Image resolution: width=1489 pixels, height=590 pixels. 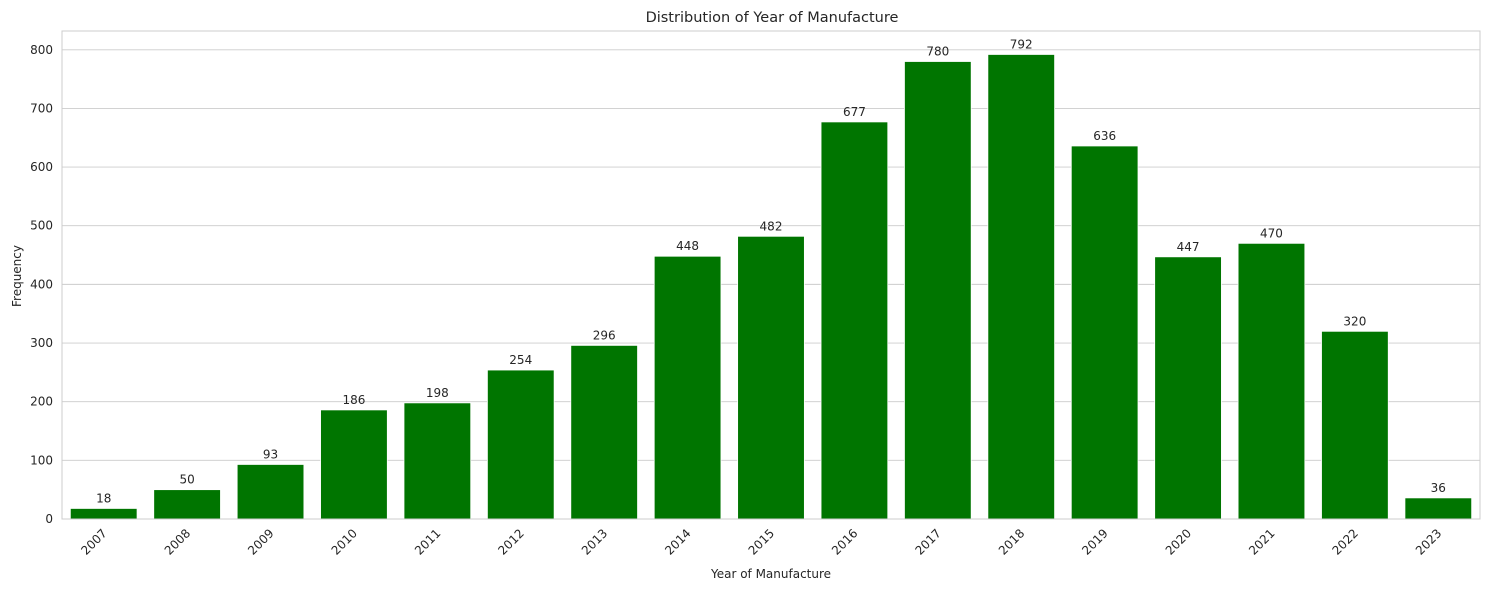 I want to click on bar-2012, so click(x=520, y=444).